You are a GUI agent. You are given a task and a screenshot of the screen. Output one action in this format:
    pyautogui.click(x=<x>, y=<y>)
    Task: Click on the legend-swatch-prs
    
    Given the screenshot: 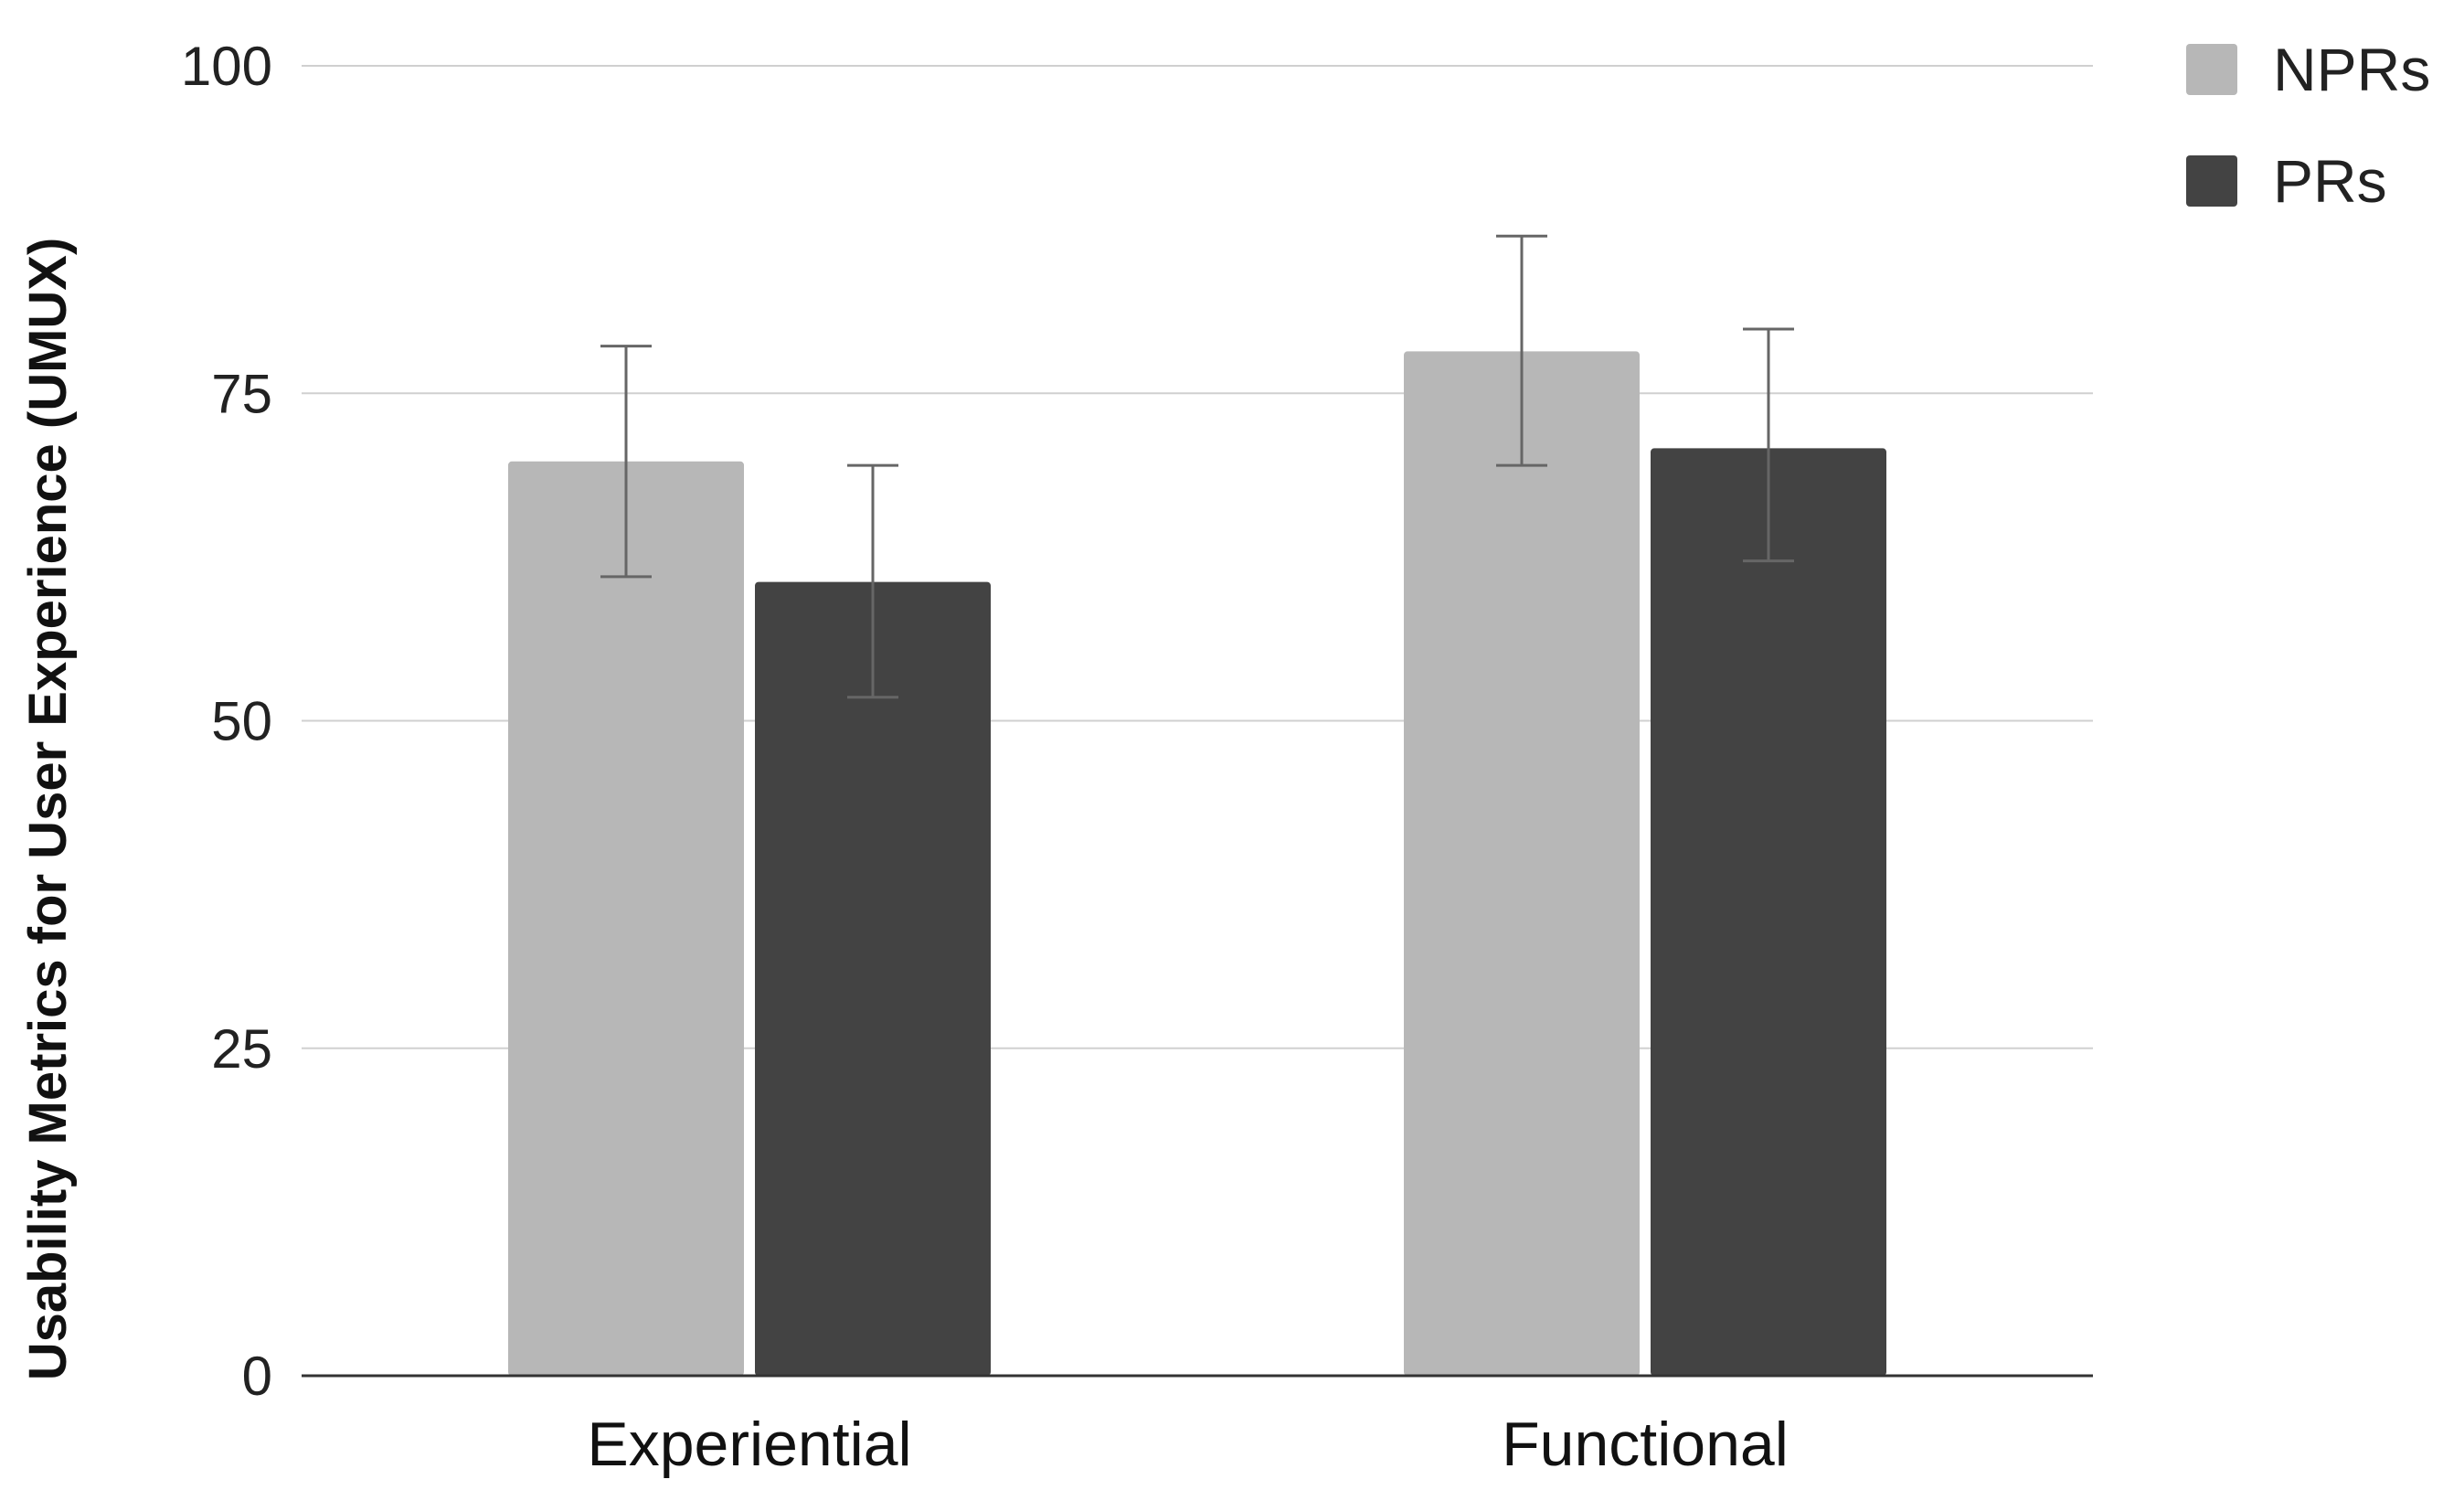 What is the action you would take?
    pyautogui.click(x=2211, y=181)
    